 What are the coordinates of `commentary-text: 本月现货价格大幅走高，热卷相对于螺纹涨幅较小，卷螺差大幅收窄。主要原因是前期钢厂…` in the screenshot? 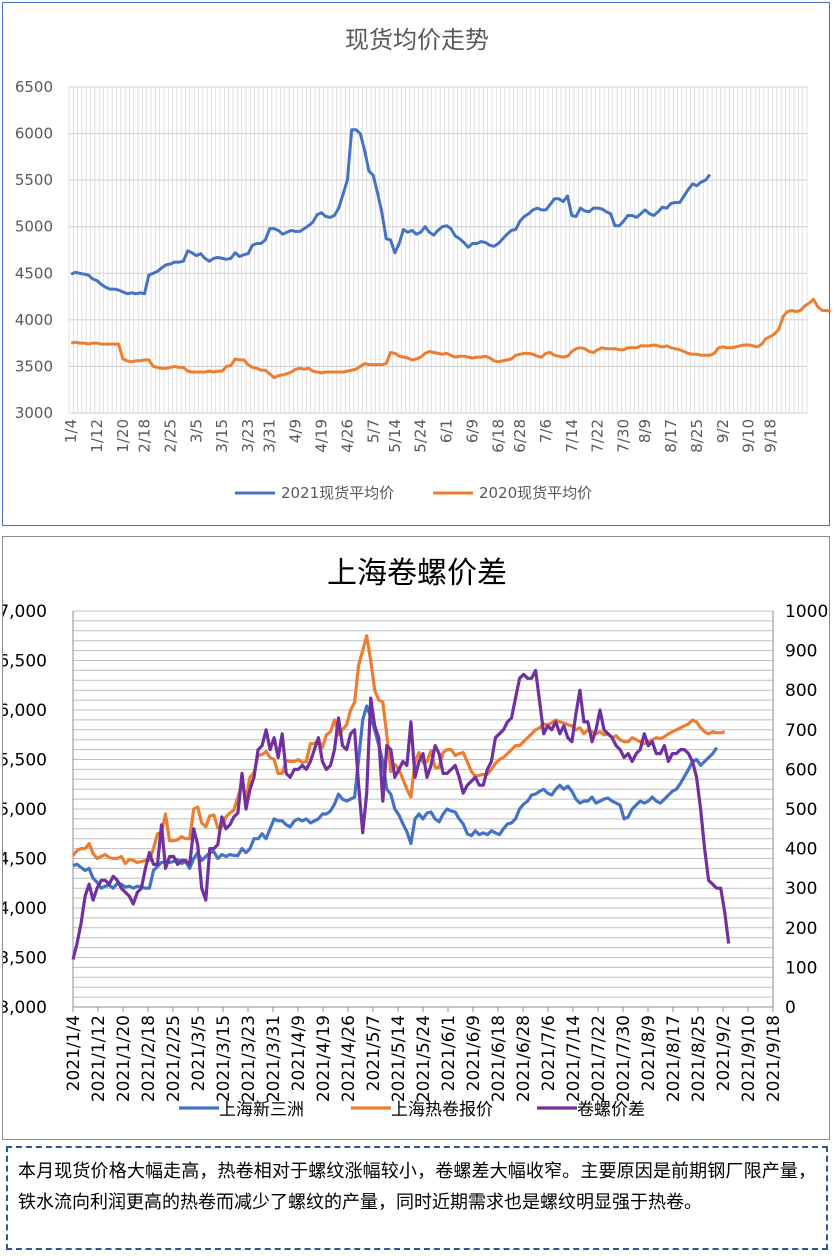 It's located at (417, 1198).